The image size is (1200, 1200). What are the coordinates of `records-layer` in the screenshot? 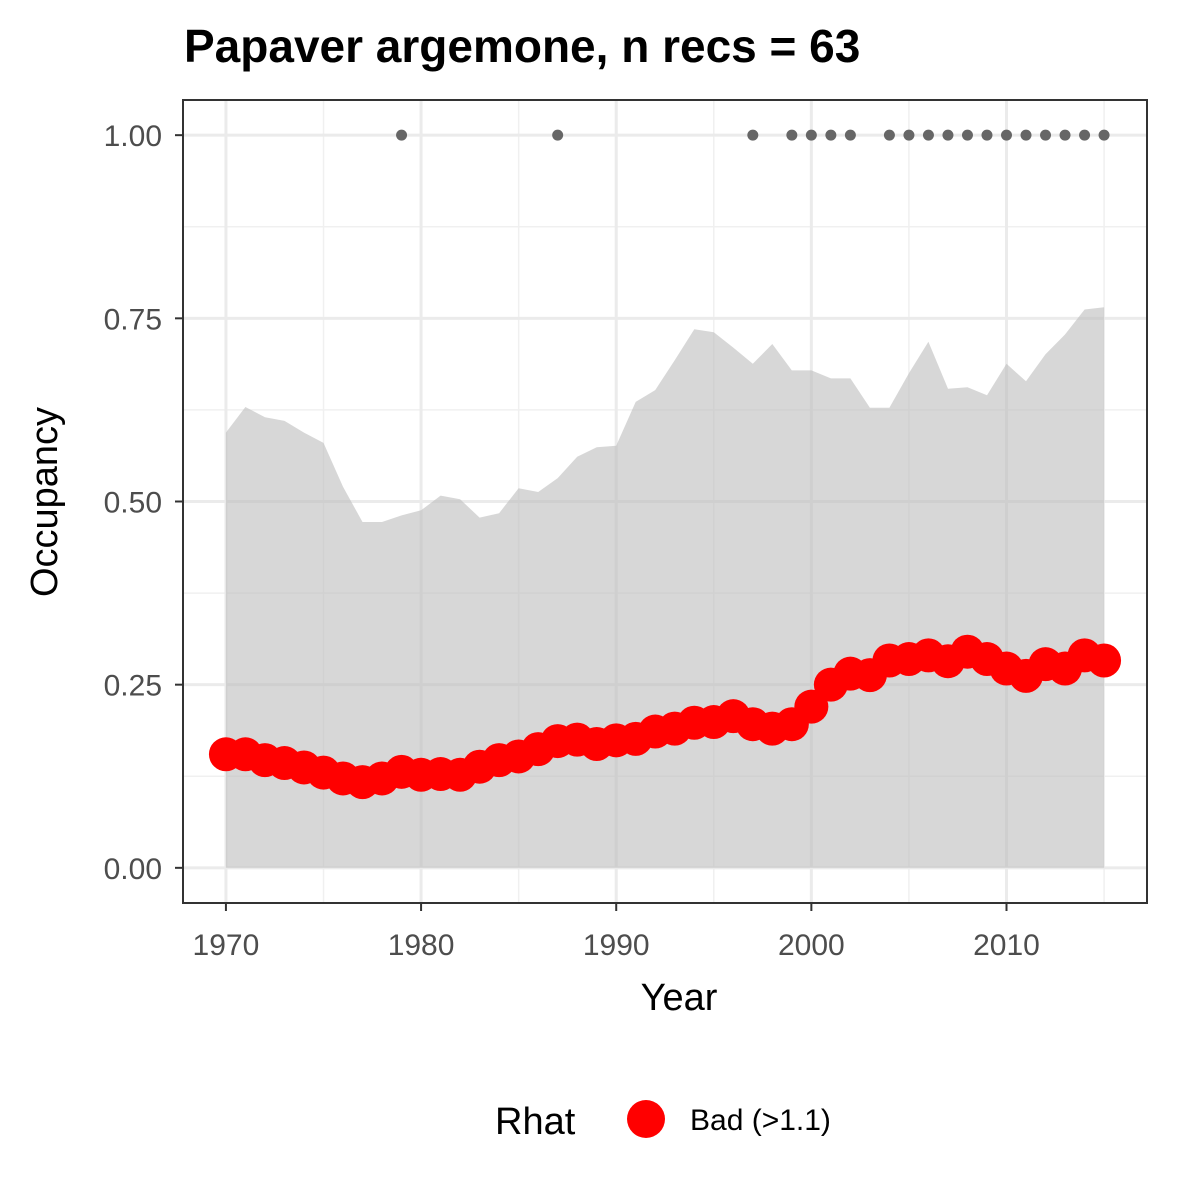 It's located at (753, 135).